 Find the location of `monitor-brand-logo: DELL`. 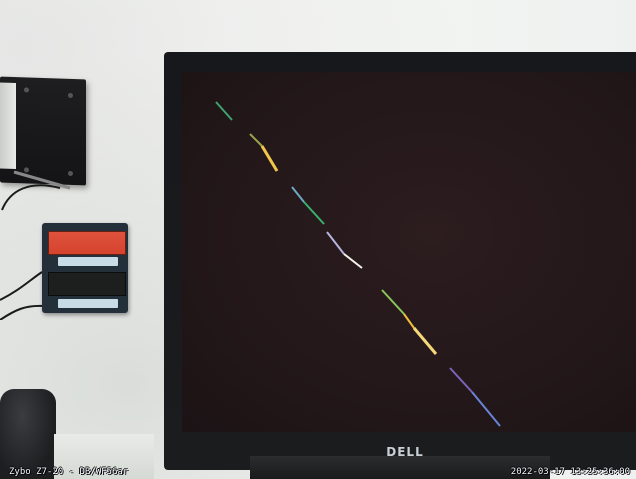

monitor-brand-logo: DELL is located at coordinates (405, 452).